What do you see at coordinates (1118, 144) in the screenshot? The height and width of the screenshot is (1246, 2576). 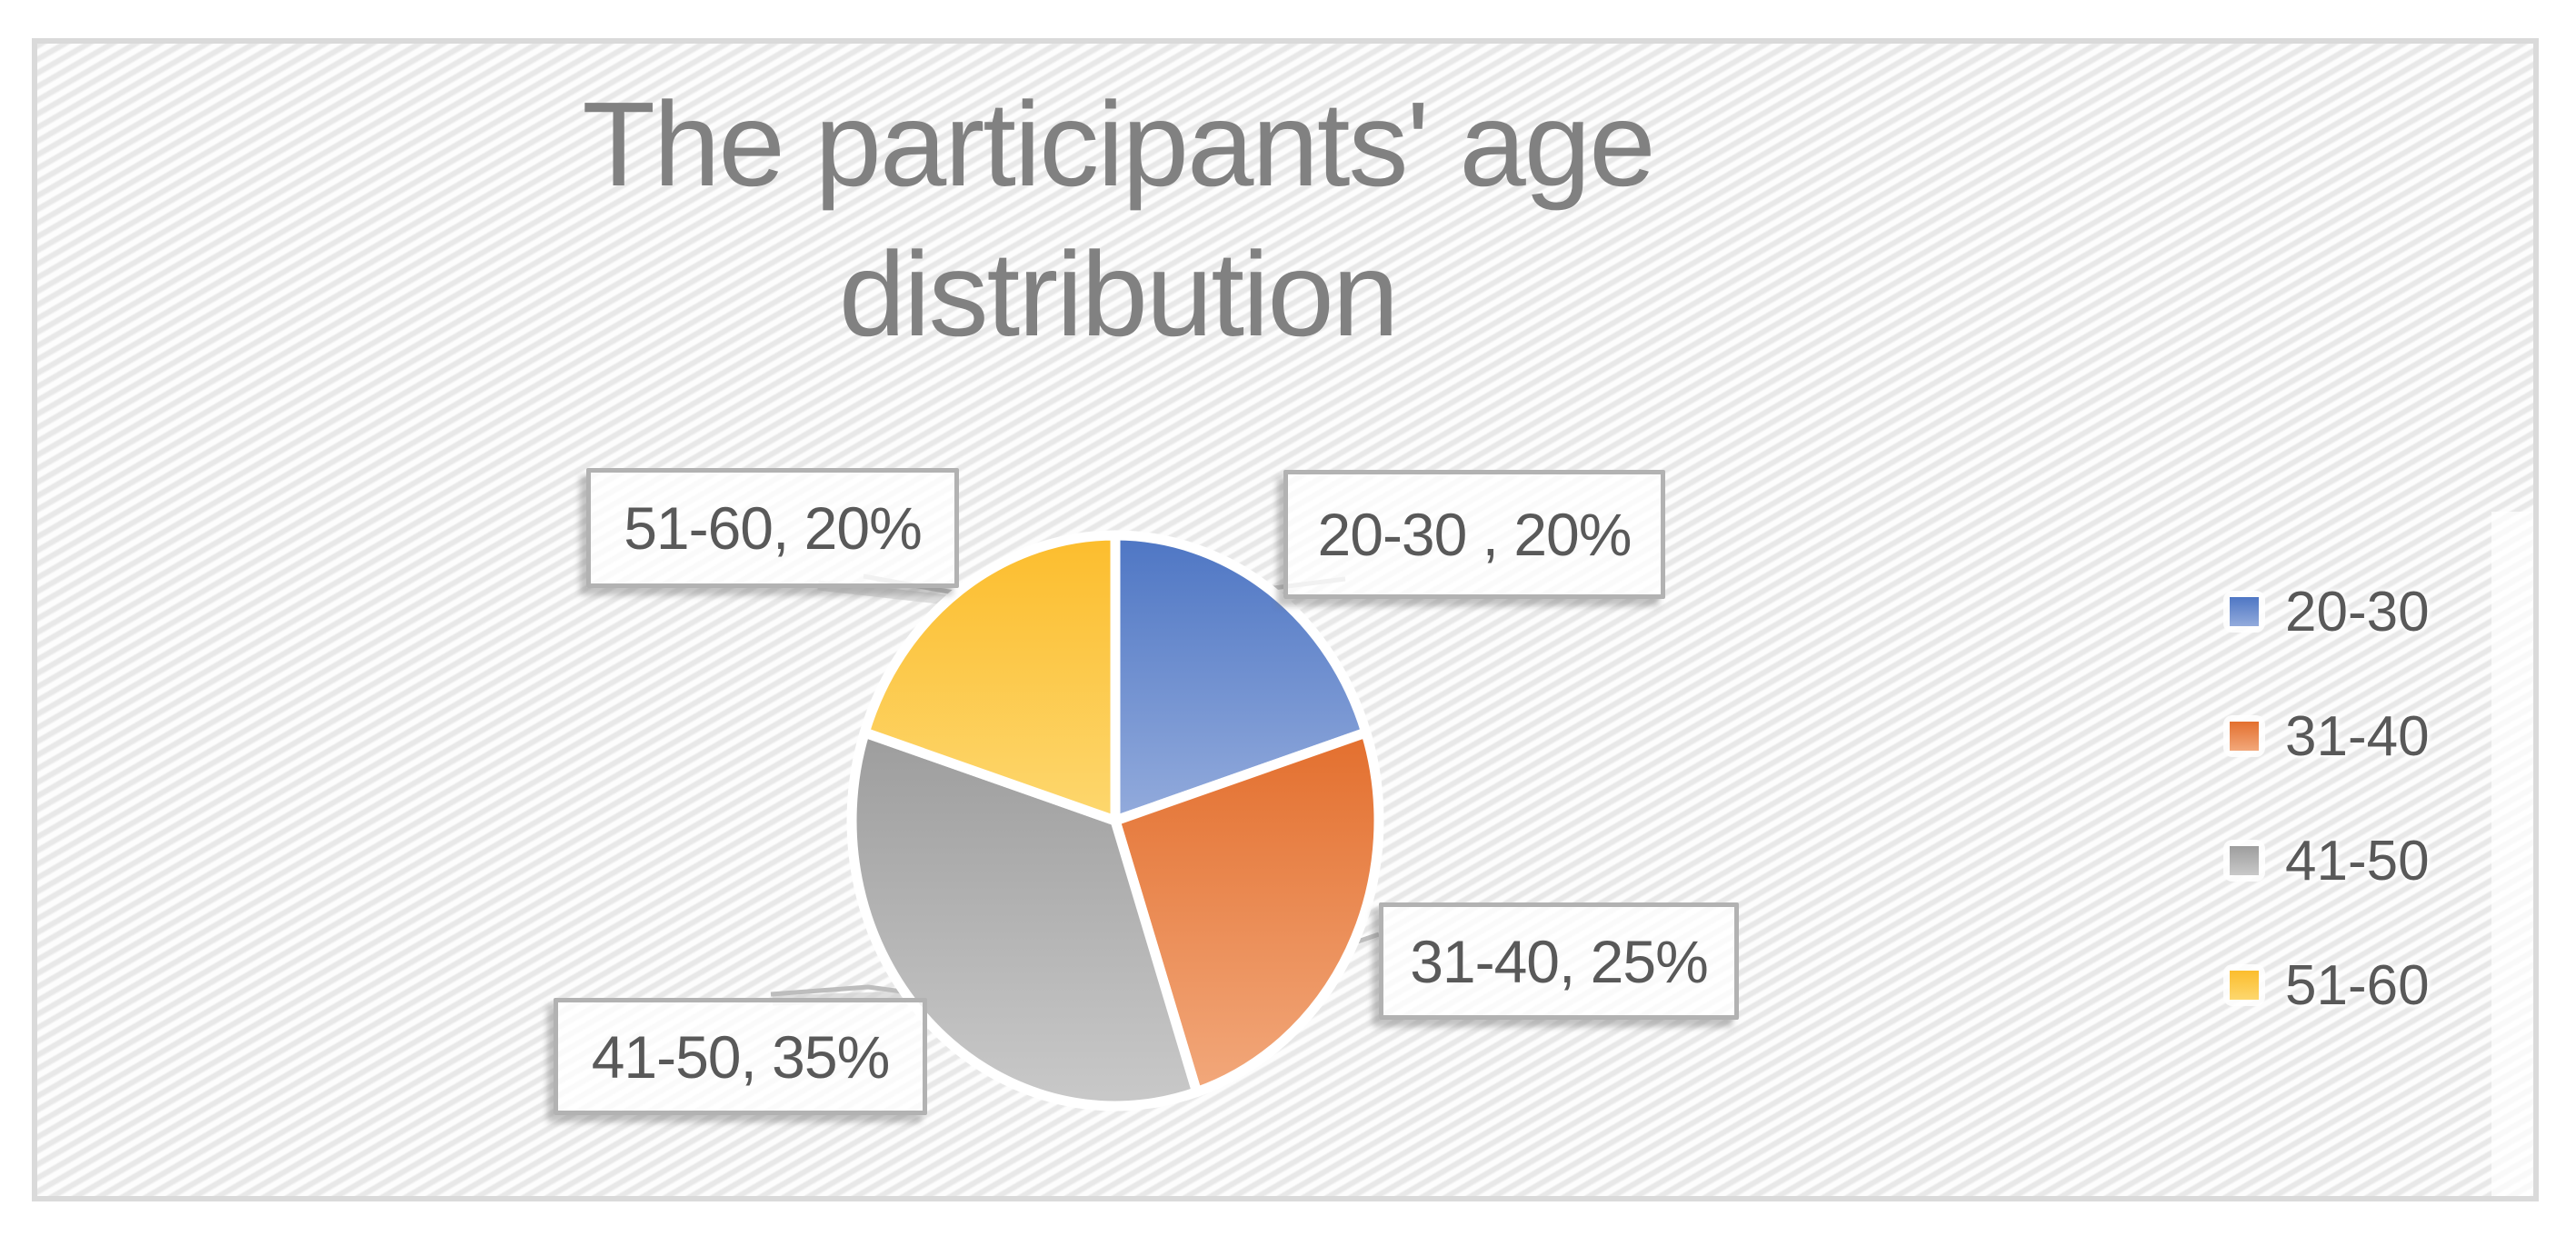 I see `chart-title-line-1: The participants' age` at bounding box center [1118, 144].